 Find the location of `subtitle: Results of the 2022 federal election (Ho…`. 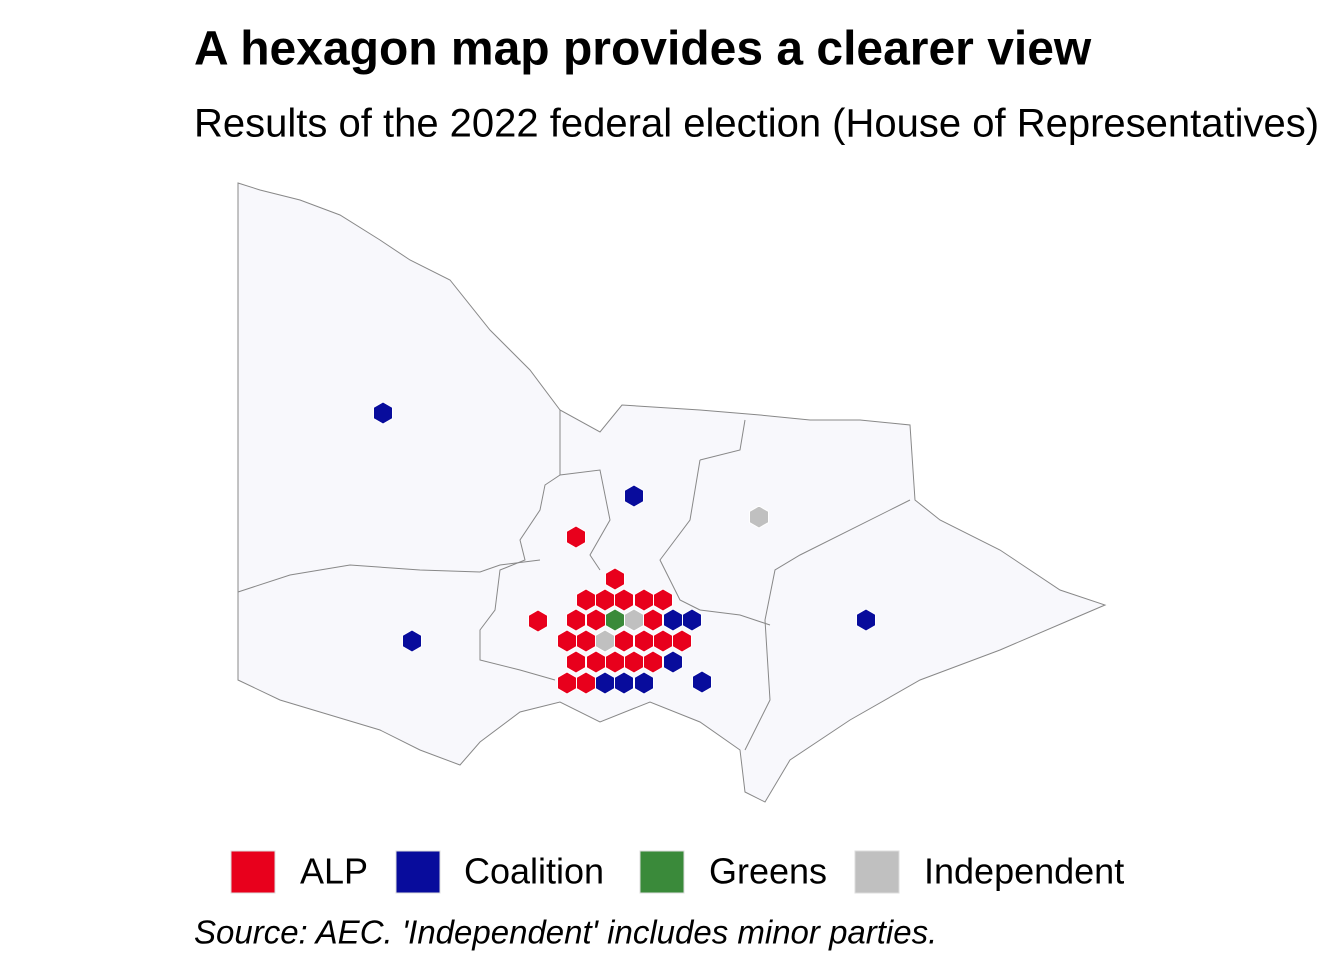

subtitle: Results of the 2022 federal election (Ho… is located at coordinates (756, 124).